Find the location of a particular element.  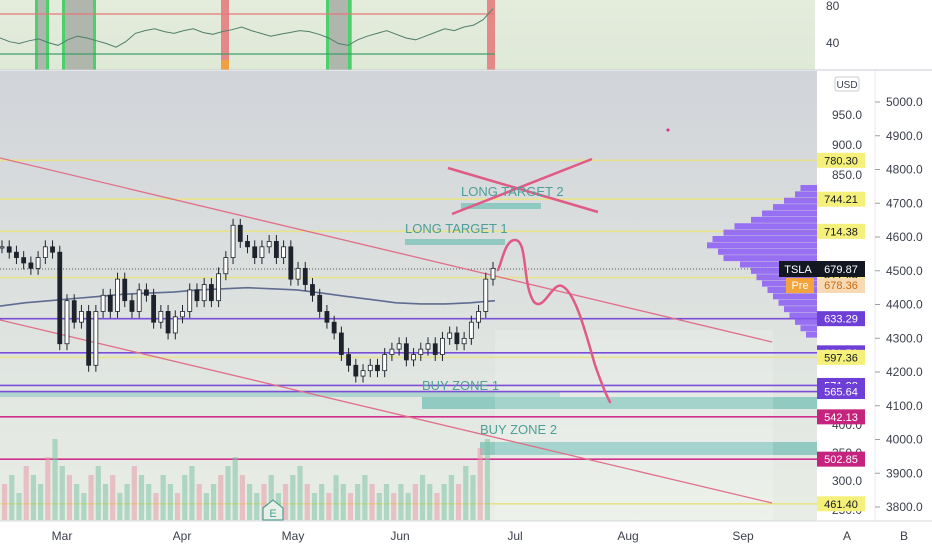

price-tag-label-8: 565.64 is located at coordinates (841, 393).